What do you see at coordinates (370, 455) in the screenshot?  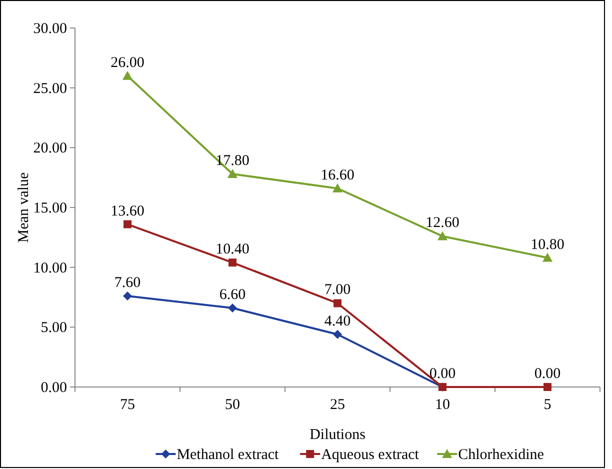 I see `legend-label: Aqueous extract` at bounding box center [370, 455].